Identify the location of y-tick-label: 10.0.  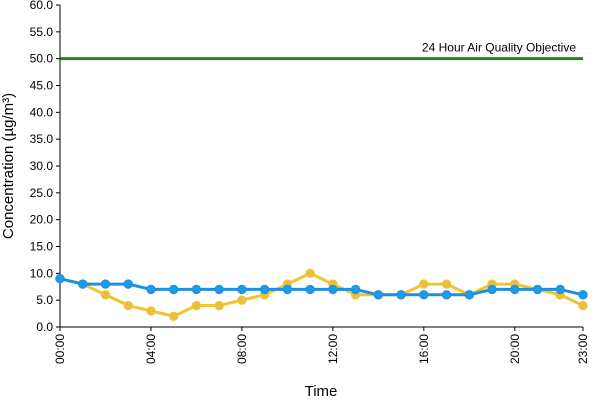
(42, 273).